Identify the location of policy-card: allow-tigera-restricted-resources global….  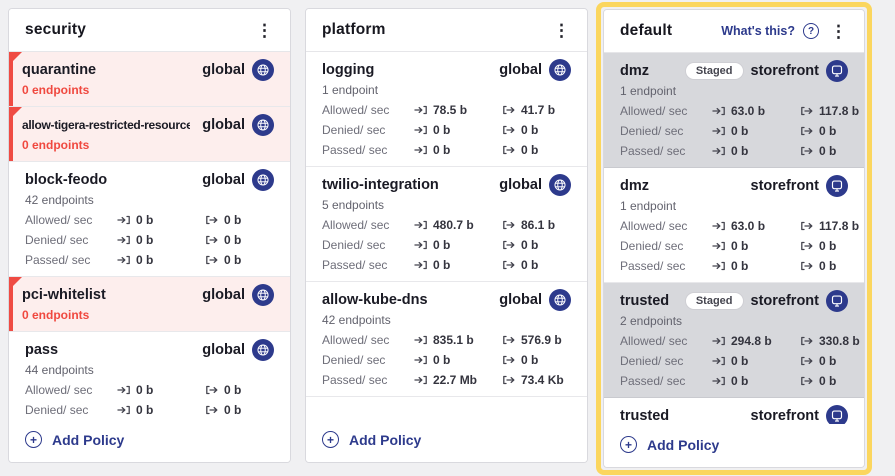
(149, 134).